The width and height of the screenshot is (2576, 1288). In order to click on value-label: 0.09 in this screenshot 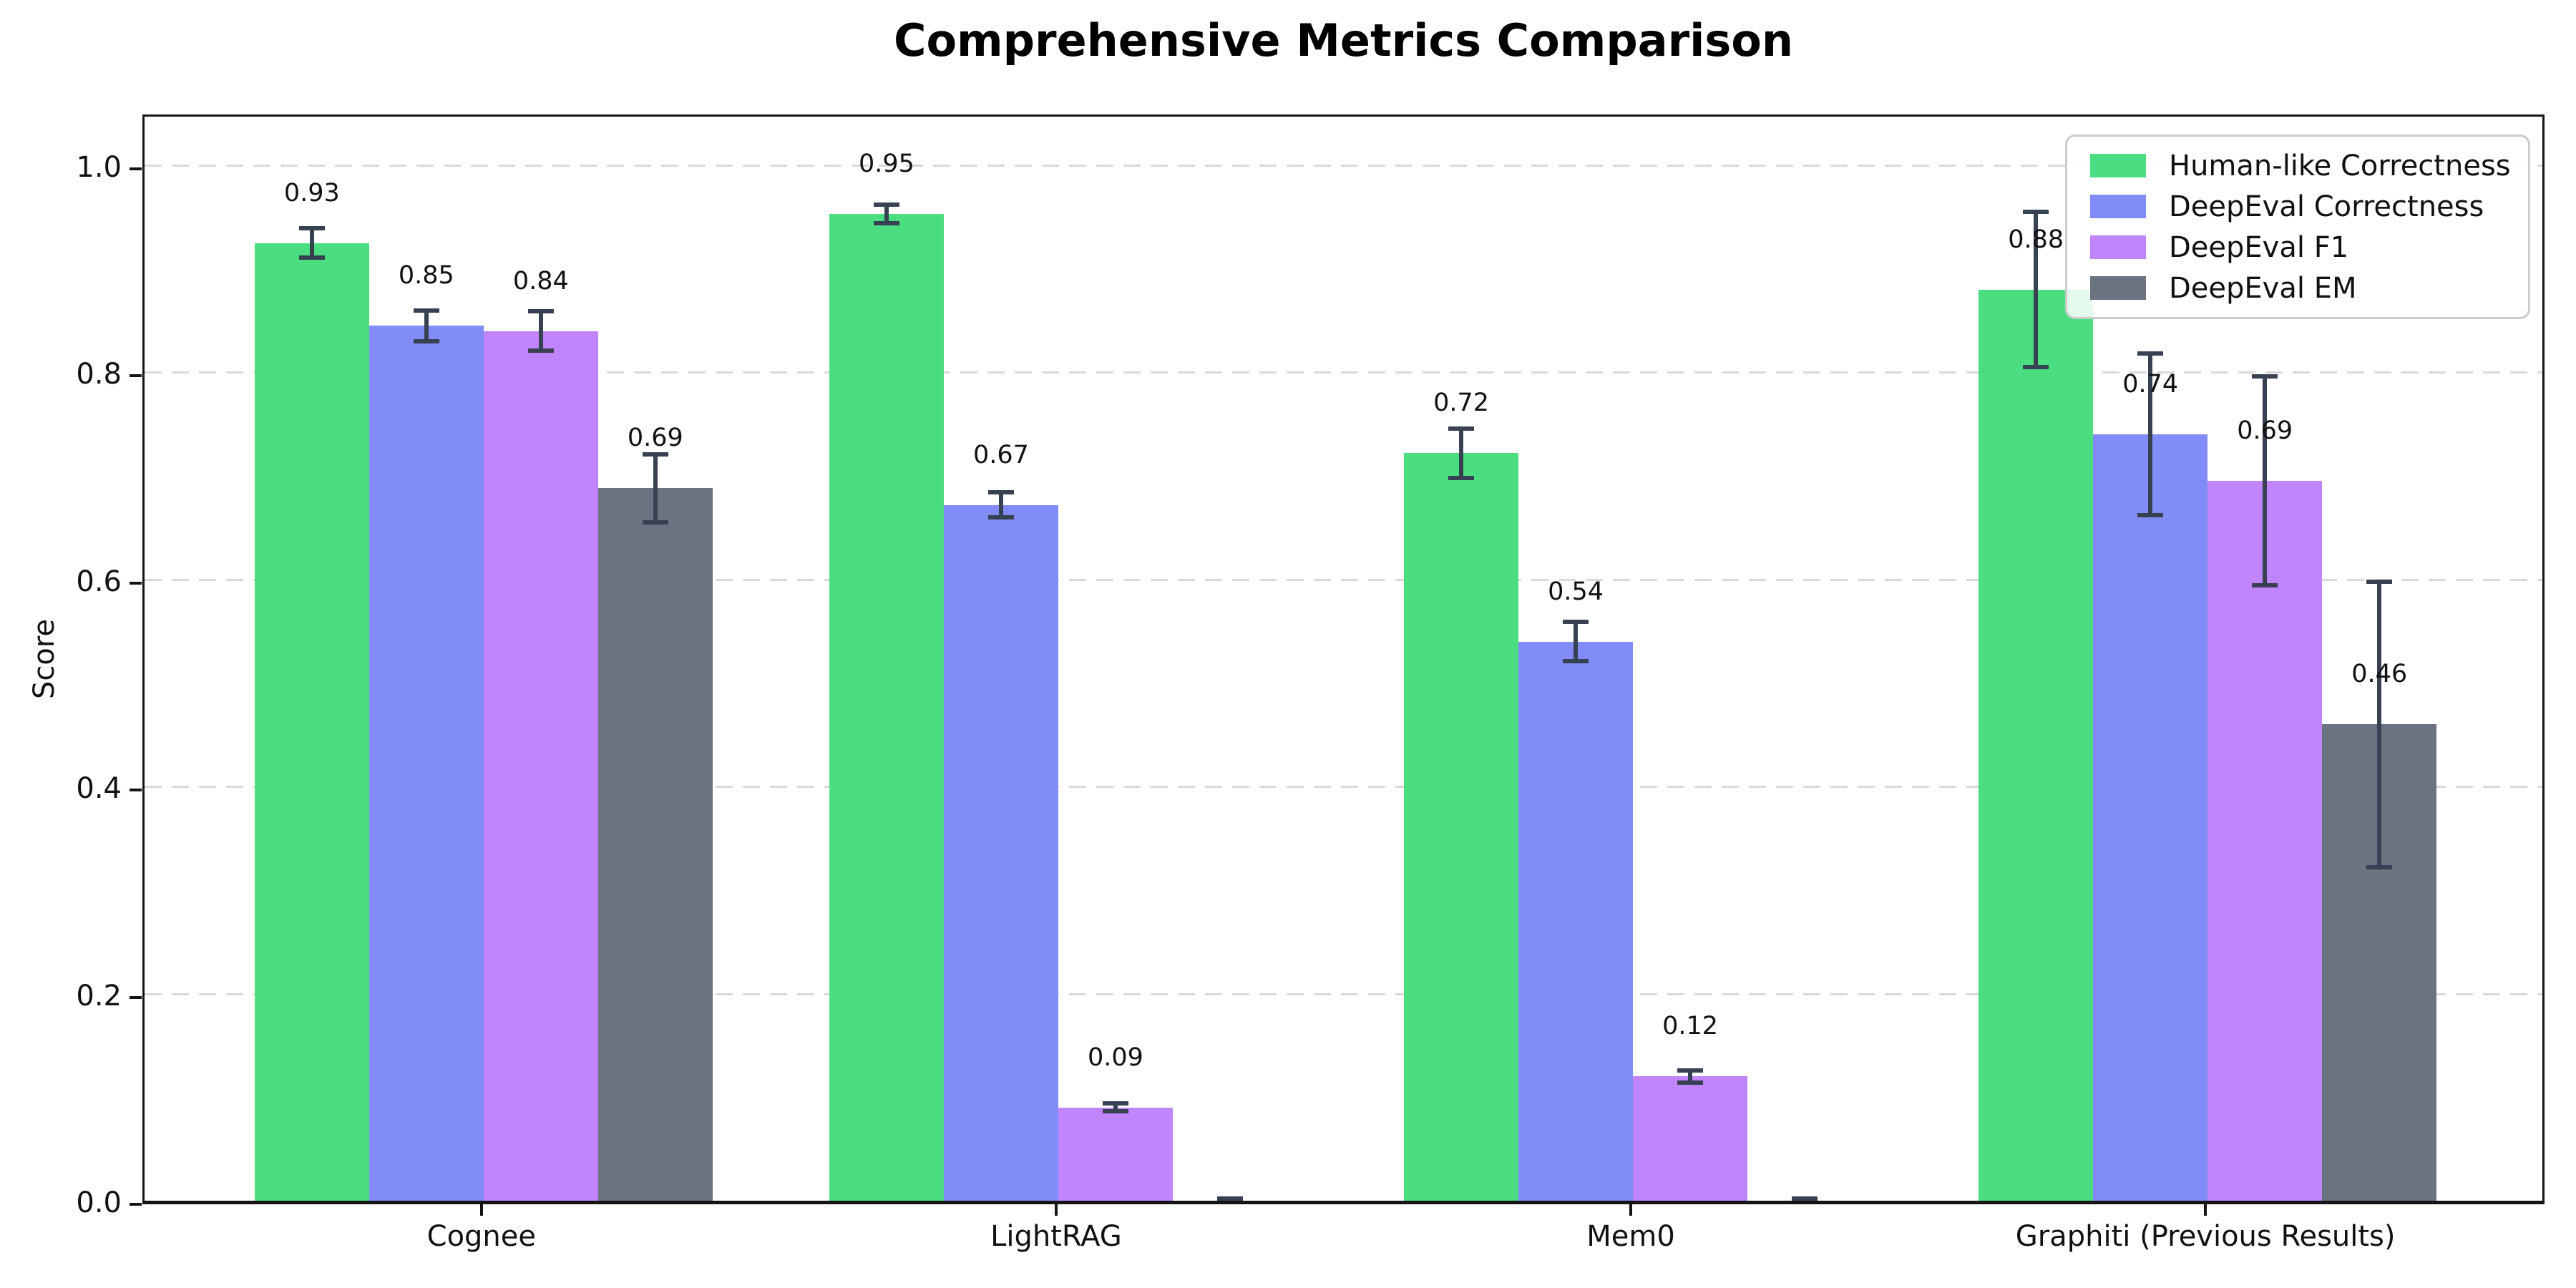, I will do `click(1115, 1057)`.